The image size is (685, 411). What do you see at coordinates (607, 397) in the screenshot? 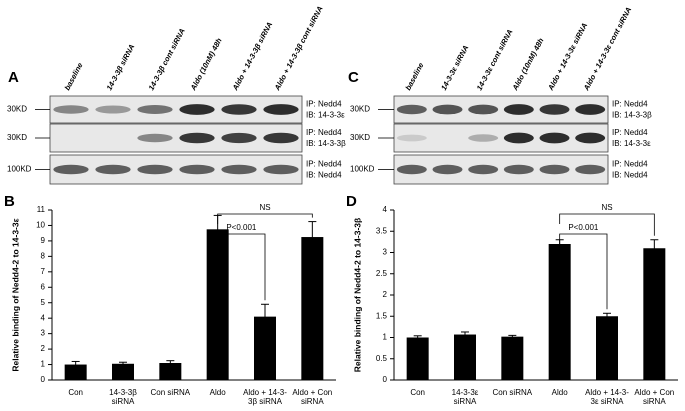
I see `x-tick-label: Aldo + 14-3-3ε siRNA` at bounding box center [607, 397].